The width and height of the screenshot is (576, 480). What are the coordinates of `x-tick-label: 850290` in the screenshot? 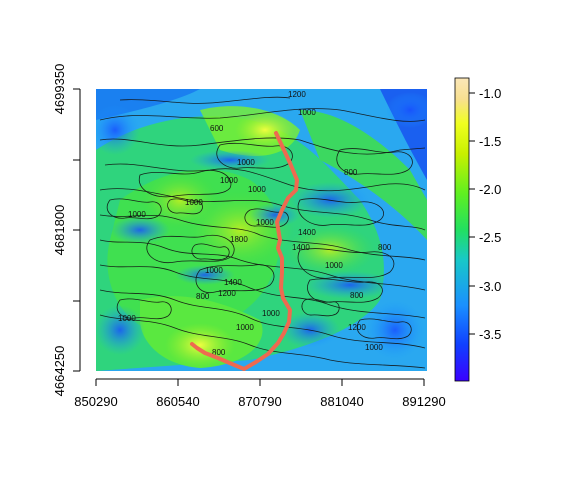 It's located at (95, 401).